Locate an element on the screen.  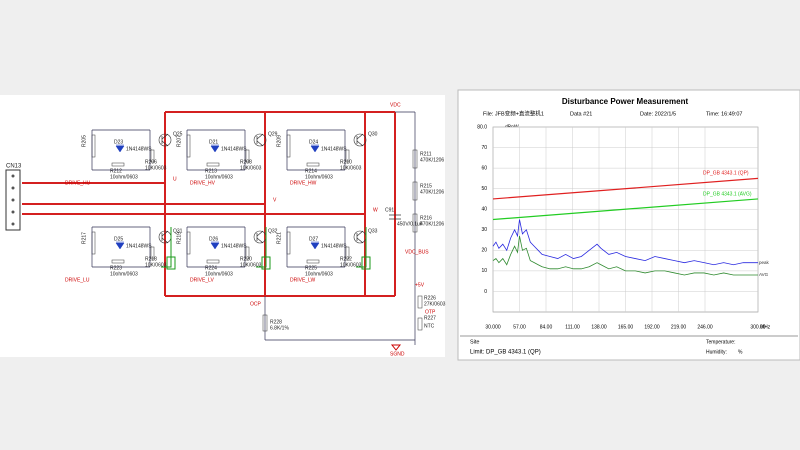
x-tick-label: 30.000 is located at coordinates (493, 327).